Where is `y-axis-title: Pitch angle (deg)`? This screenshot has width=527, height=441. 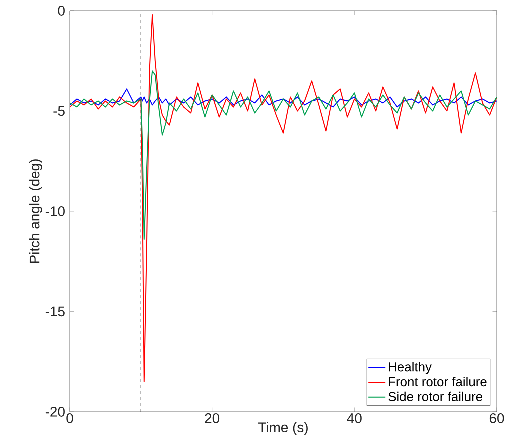 y-axis-title: Pitch angle (deg) is located at coordinates (35, 212).